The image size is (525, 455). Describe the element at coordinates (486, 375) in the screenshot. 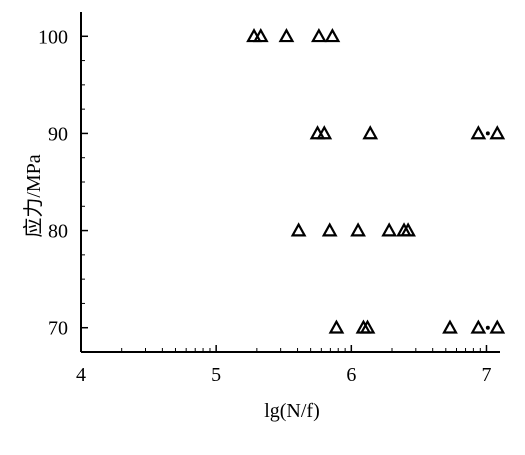

I see `x-tick-label: 7` at that location.